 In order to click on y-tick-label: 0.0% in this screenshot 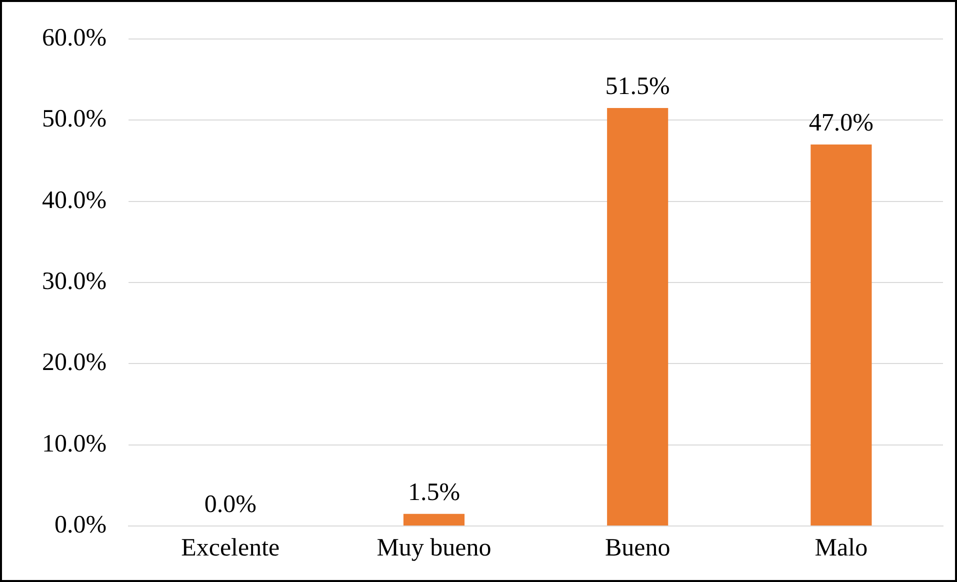, I will do `click(80, 525)`.